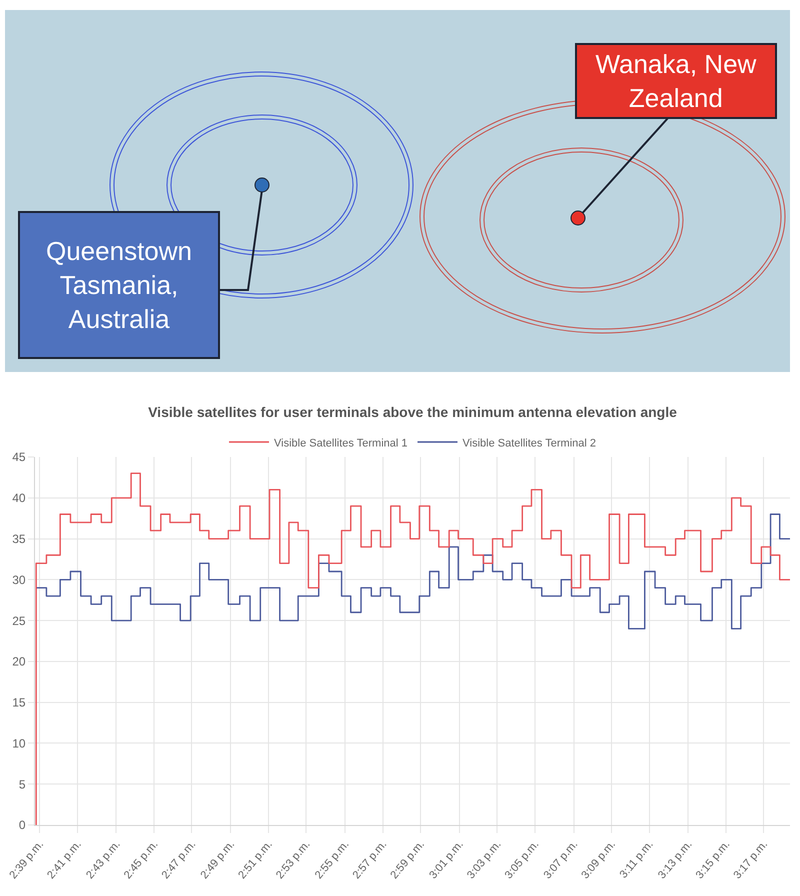 This screenshot has height=896, width=800. What do you see at coordinates (637, 859) in the screenshot?
I see `x-tick-label: 3:11 p.m.` at bounding box center [637, 859].